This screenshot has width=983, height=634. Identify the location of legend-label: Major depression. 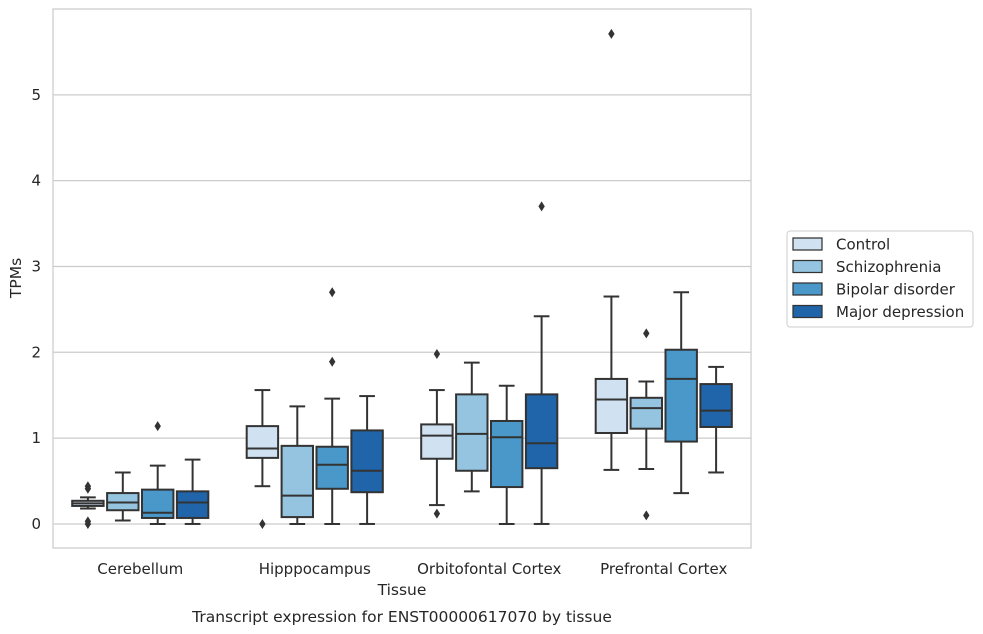
(900, 312).